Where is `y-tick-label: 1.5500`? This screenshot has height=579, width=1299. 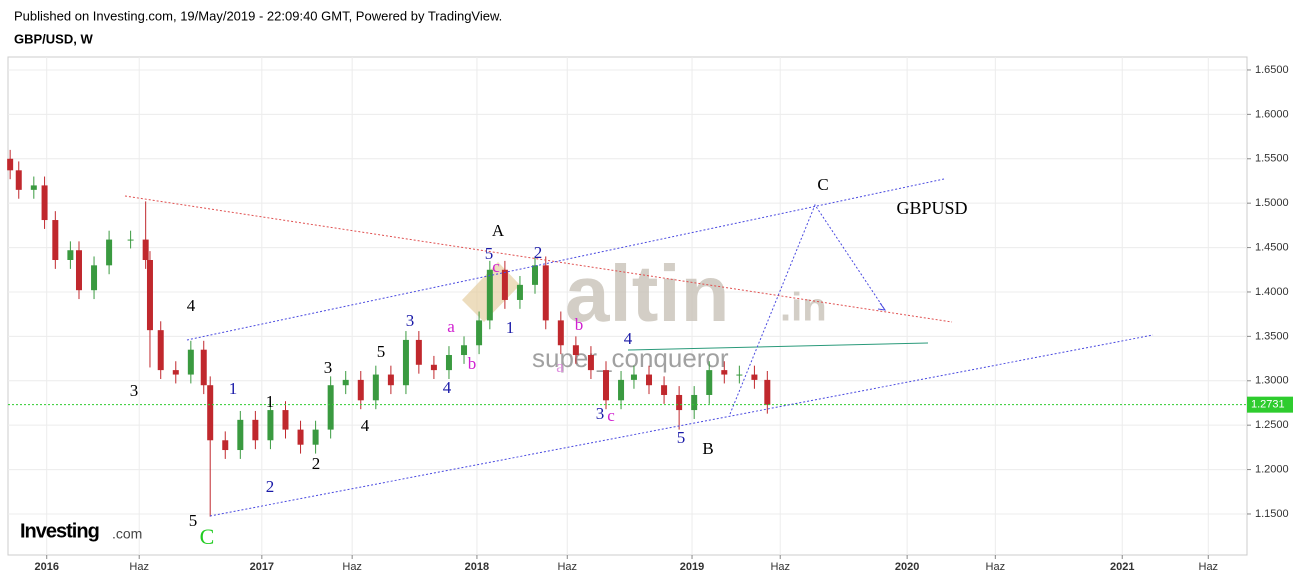
y-tick-label: 1.5500 is located at coordinates (1272, 159).